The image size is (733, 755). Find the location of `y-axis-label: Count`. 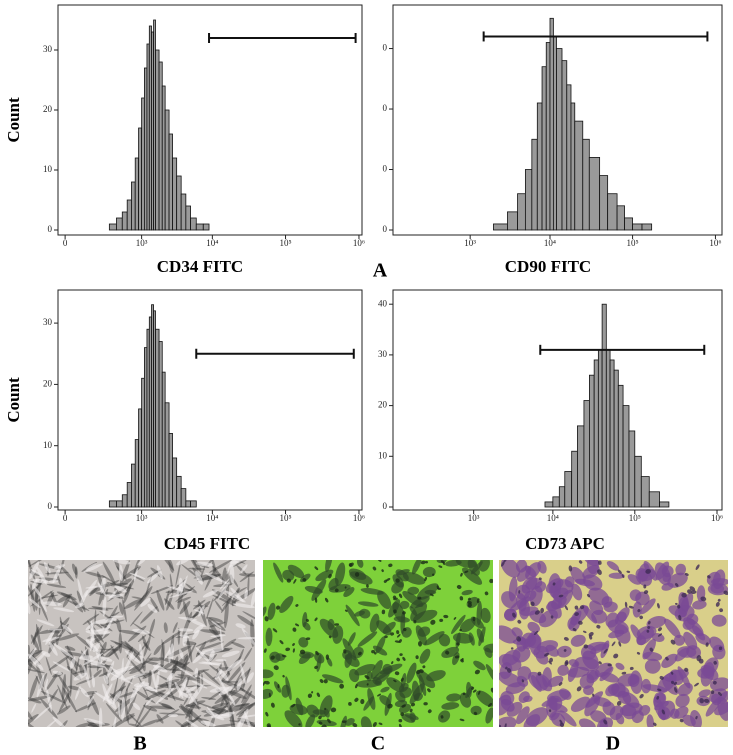

y-axis-label: Count is located at coordinates (13, 400).